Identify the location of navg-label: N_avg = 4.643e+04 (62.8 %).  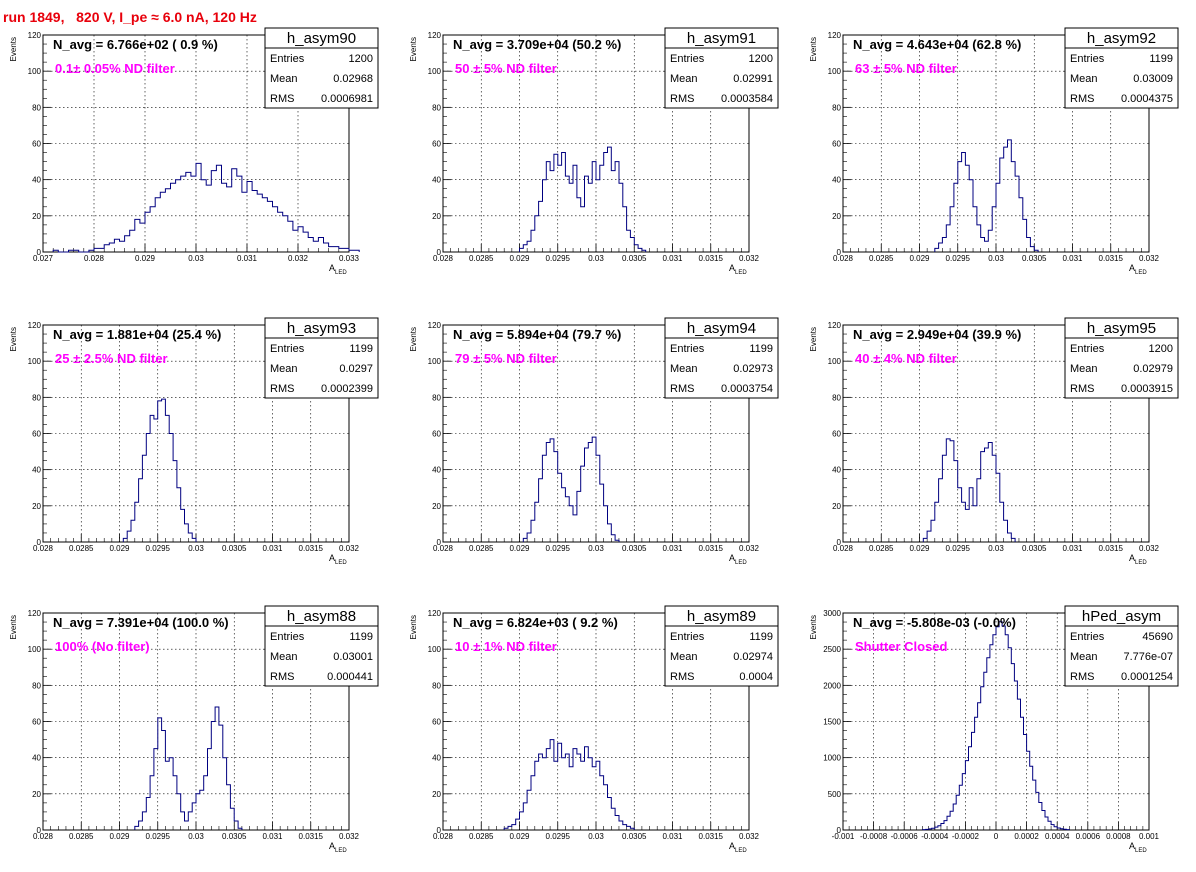
(937, 44).